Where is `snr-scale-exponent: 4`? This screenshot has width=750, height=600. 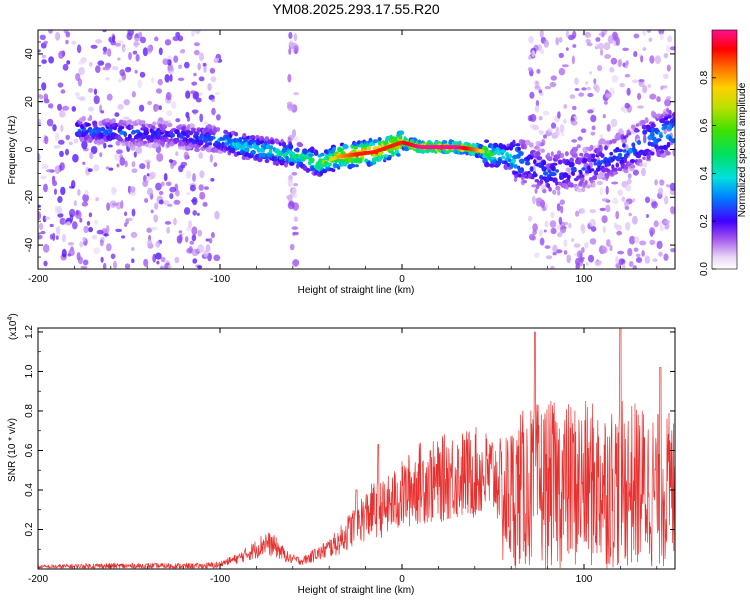 snr-scale-exponent: 4 is located at coordinates (10, 319).